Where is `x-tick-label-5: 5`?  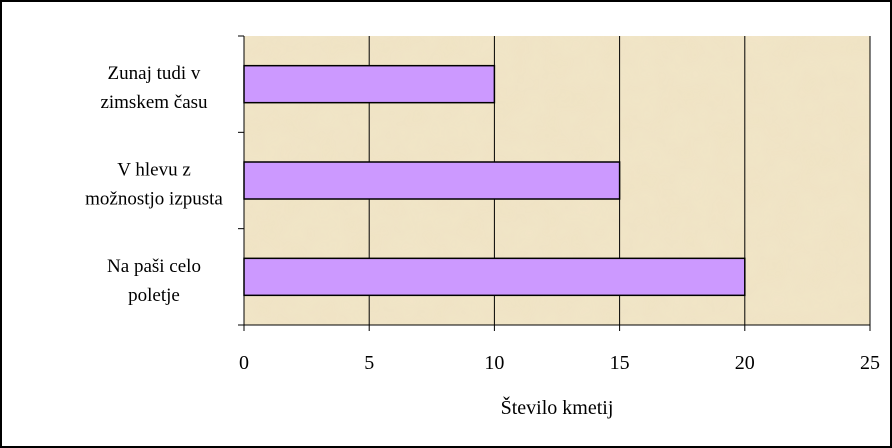 x-tick-label-5: 5 is located at coordinates (369, 363).